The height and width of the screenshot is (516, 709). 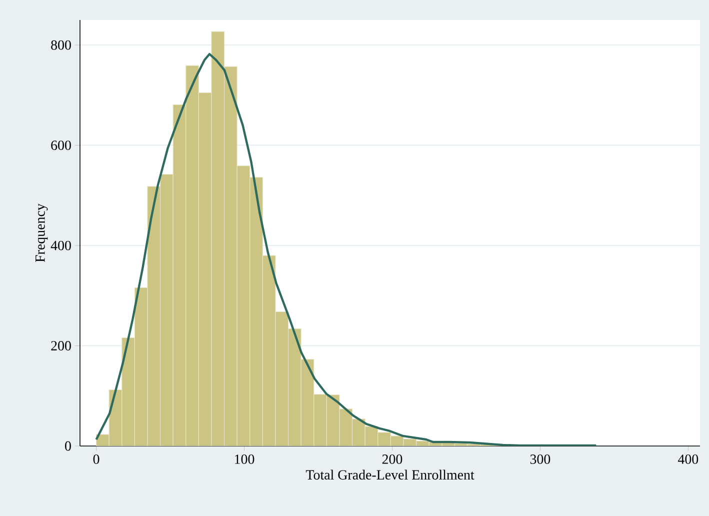 I want to click on y-tick-label: 0, so click(x=68, y=446).